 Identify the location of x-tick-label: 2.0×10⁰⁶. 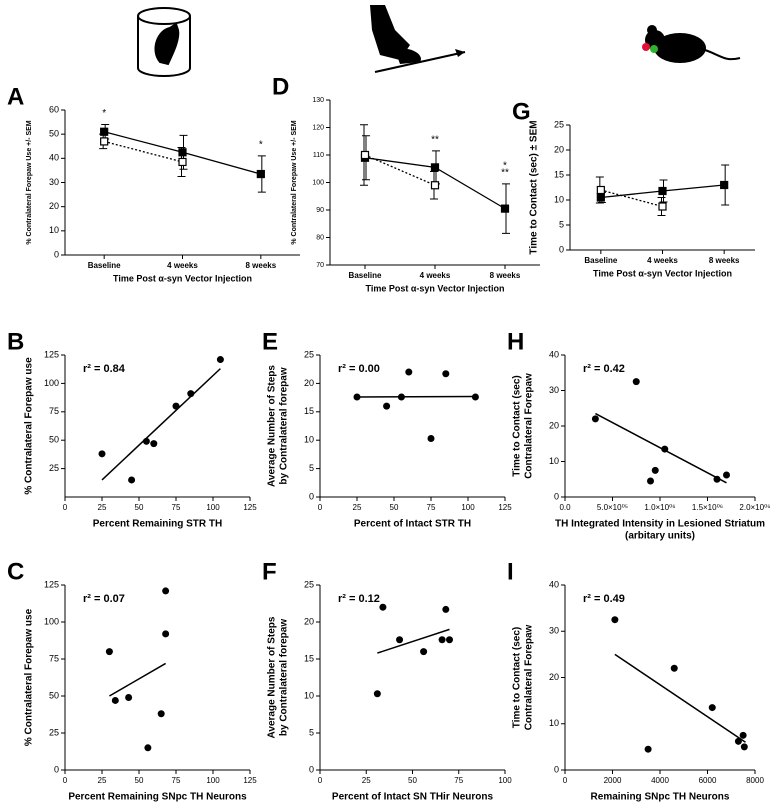
(754, 507).